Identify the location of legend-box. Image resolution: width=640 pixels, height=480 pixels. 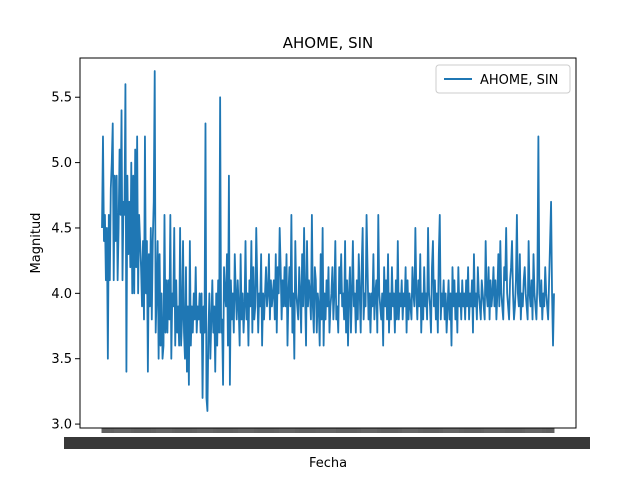
(503, 79).